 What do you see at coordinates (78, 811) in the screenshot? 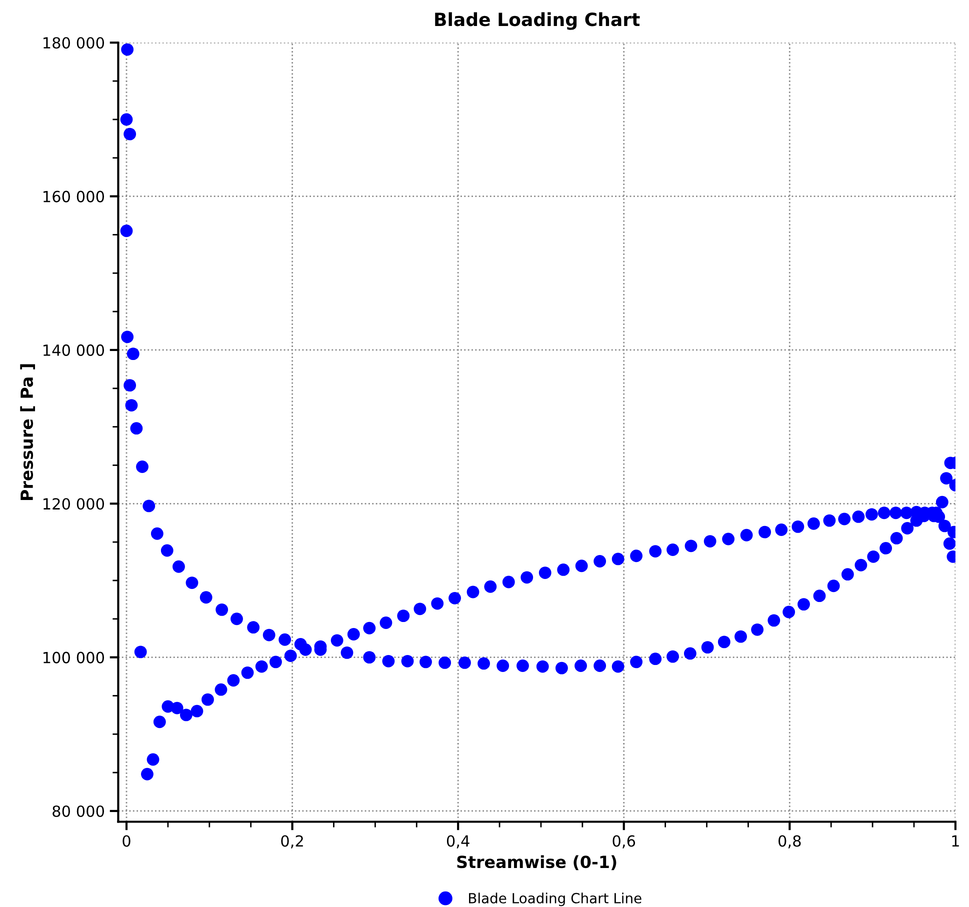
I see `y-tick-label: 80 000` at bounding box center [78, 811].